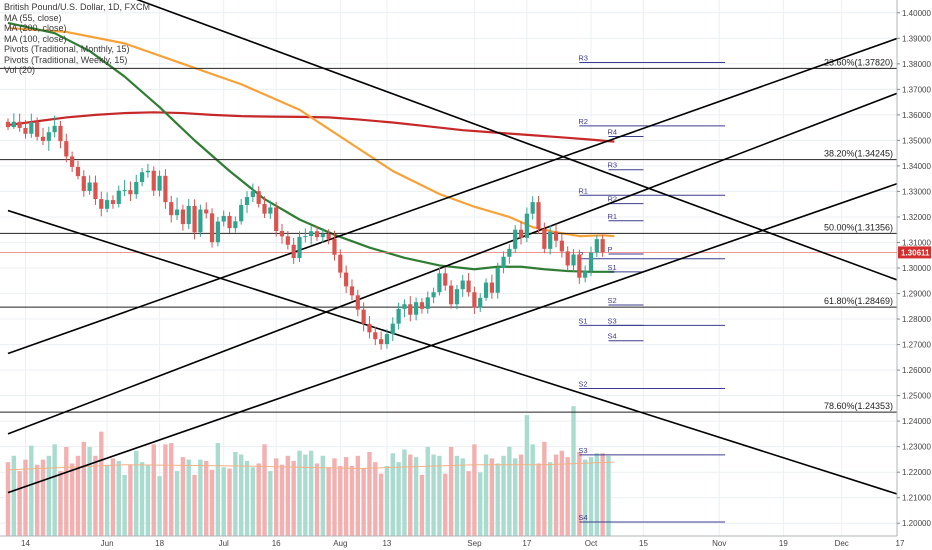 Image resolution: width=932 pixels, height=550 pixels. What do you see at coordinates (916, 523) in the screenshot?
I see `y-tick-label: 1.20000` at bounding box center [916, 523].